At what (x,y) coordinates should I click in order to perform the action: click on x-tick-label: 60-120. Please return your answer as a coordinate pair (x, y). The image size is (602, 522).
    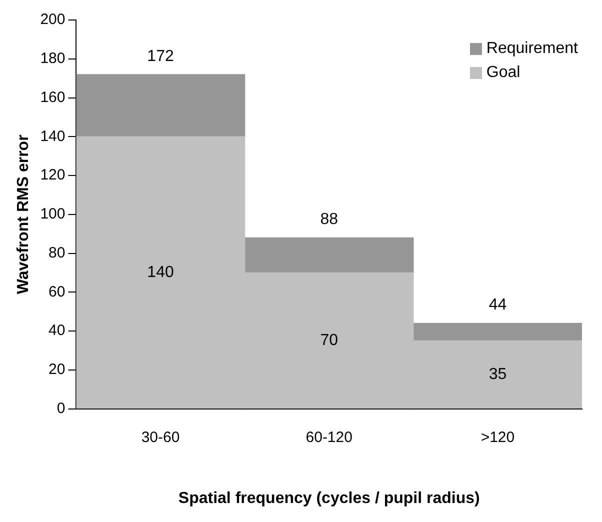
    Looking at the image, I should click on (329, 437).